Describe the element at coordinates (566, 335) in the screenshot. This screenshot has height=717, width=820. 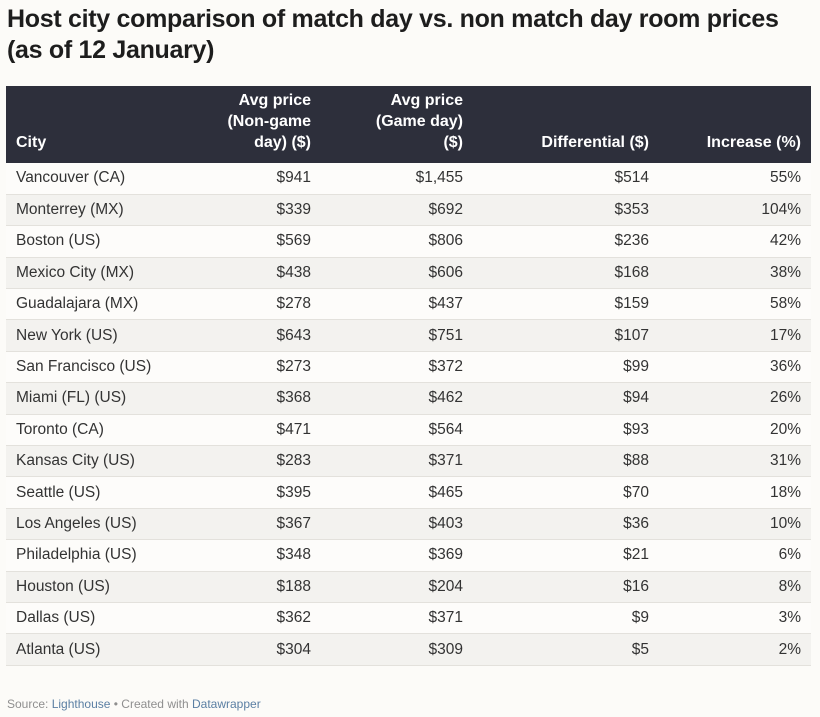
I see `differential-cell: $107` at that location.